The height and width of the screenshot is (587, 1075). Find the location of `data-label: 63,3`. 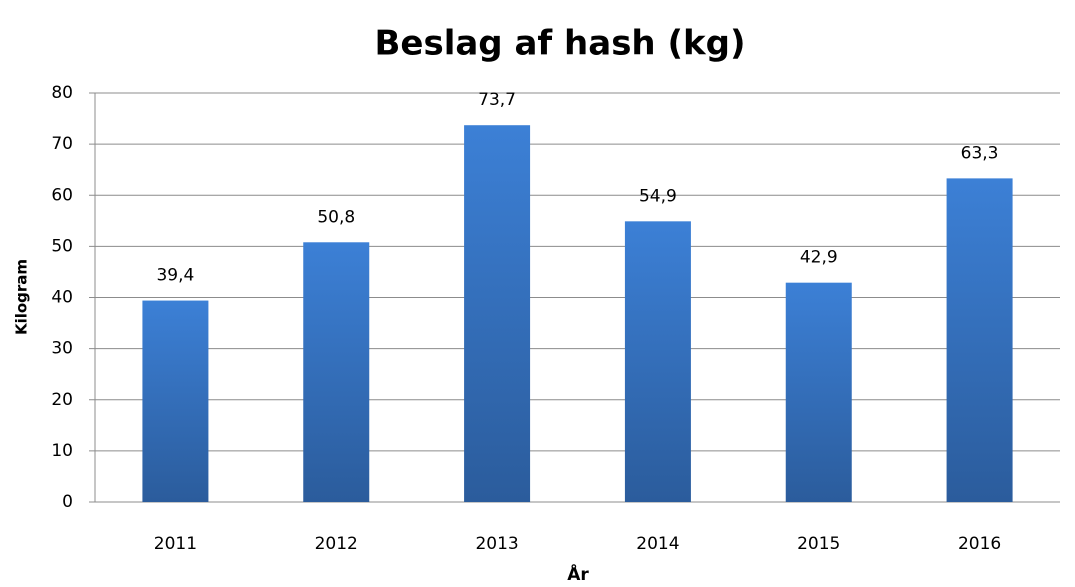

data-label: 63,3 is located at coordinates (980, 153).